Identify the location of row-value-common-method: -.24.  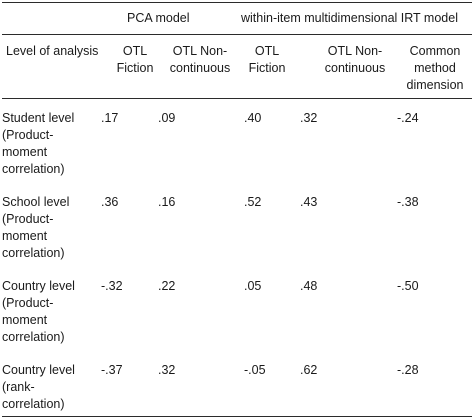
(408, 118).